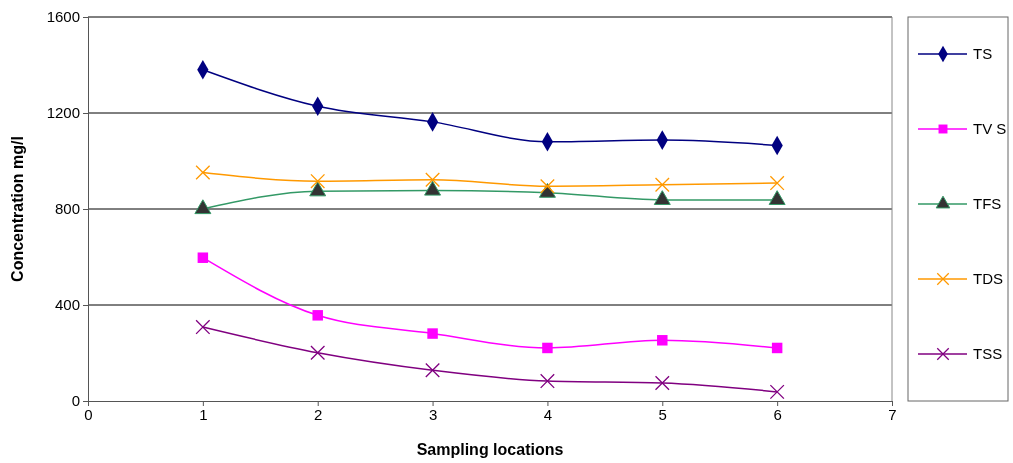 The width and height of the screenshot is (1013, 463). I want to click on y-tick-label: 800, so click(67, 209).